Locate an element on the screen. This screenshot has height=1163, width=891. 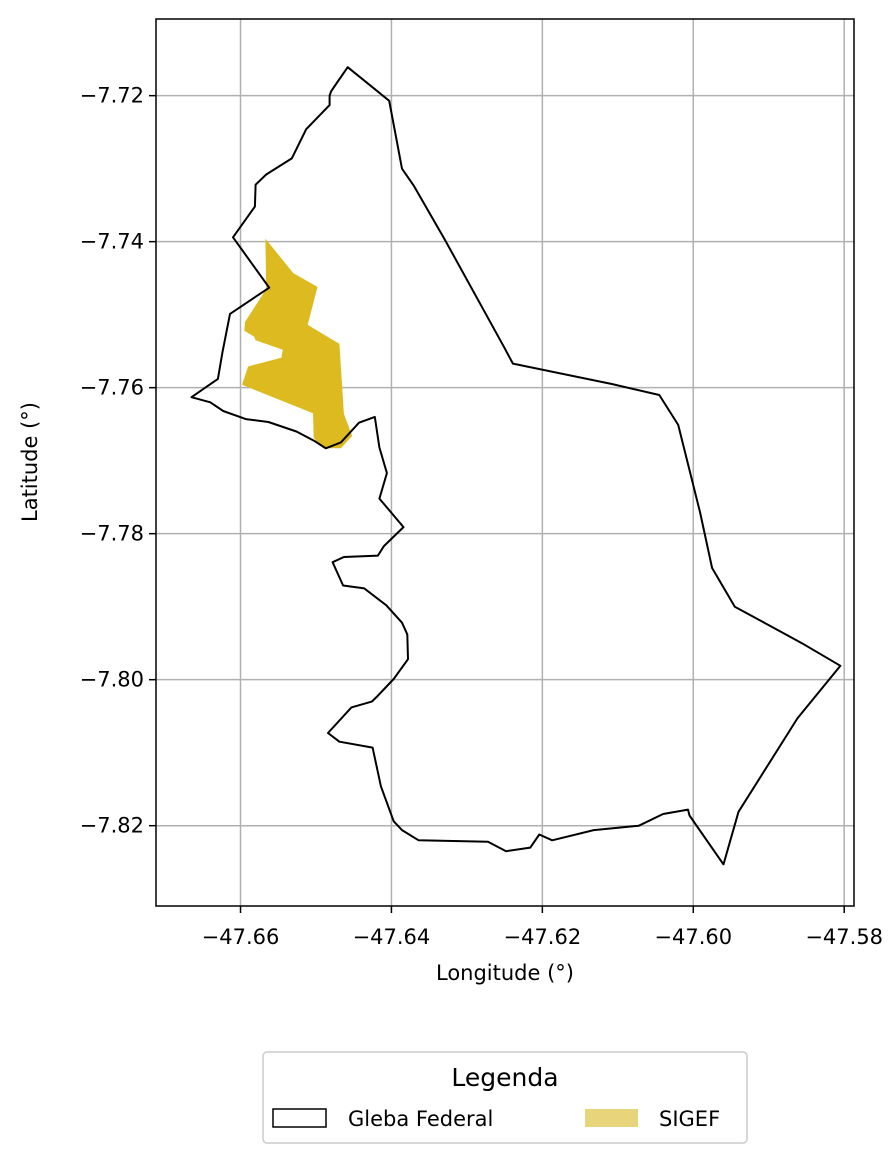
y-tick-label: −7.82 is located at coordinates (112, 826).